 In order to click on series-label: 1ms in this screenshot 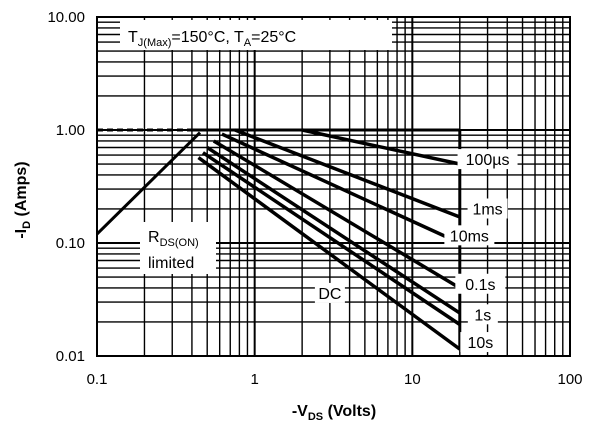, I will do `click(487, 210)`.